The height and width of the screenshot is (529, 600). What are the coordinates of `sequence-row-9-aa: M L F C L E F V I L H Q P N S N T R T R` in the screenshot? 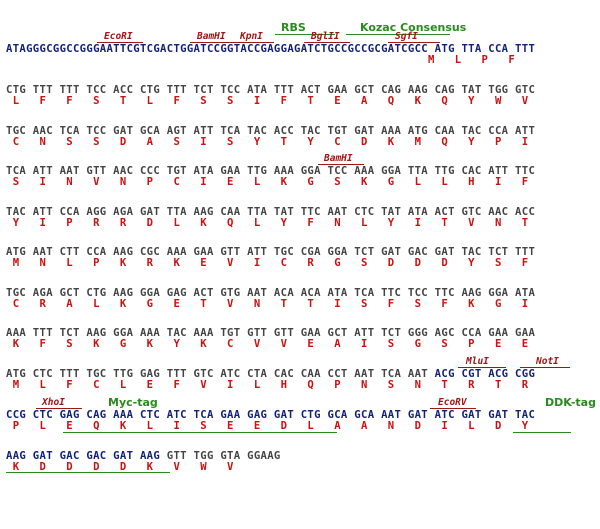 It's located at (267, 385).